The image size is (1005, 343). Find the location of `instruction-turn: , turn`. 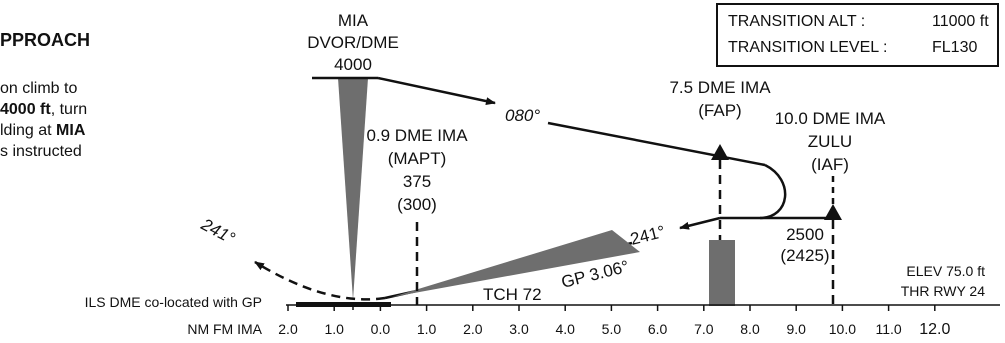

instruction-turn: , turn is located at coordinates (69, 109).